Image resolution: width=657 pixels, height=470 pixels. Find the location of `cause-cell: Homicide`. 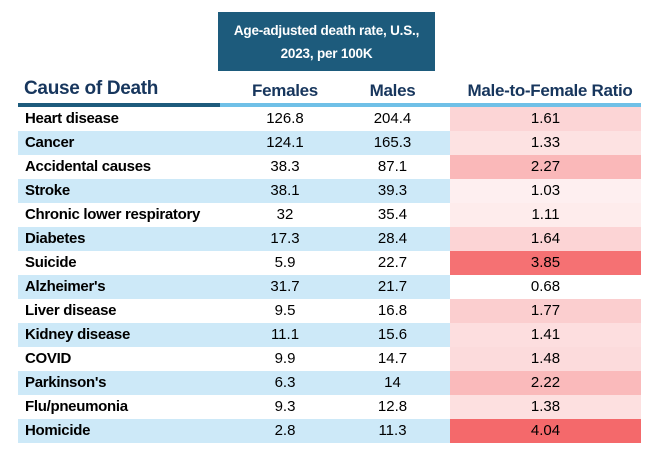

cause-cell: Homicide is located at coordinates (234, 431).